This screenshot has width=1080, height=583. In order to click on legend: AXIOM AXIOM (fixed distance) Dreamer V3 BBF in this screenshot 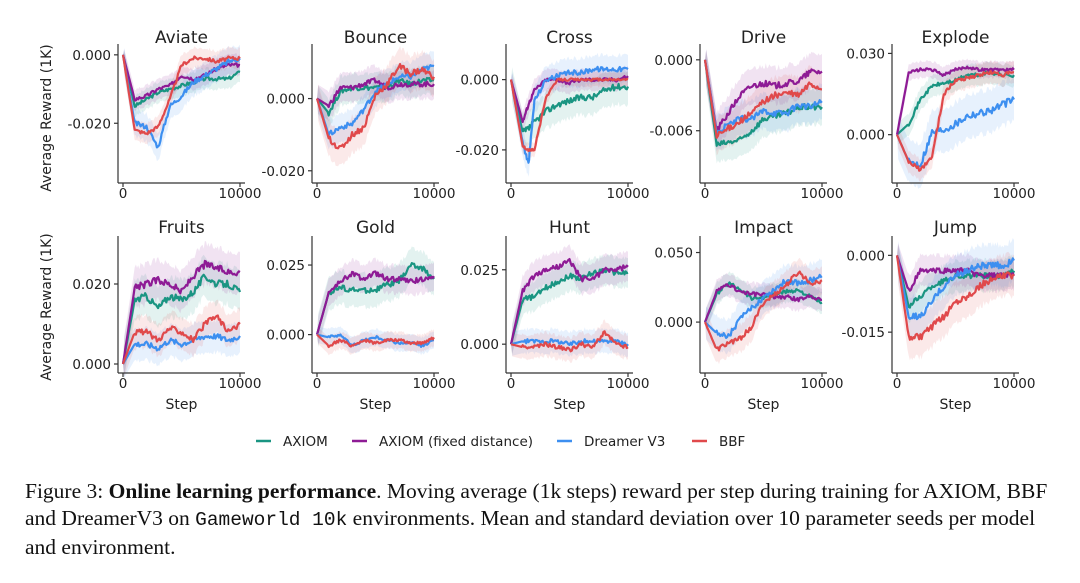, I will do `click(500, 442)`.